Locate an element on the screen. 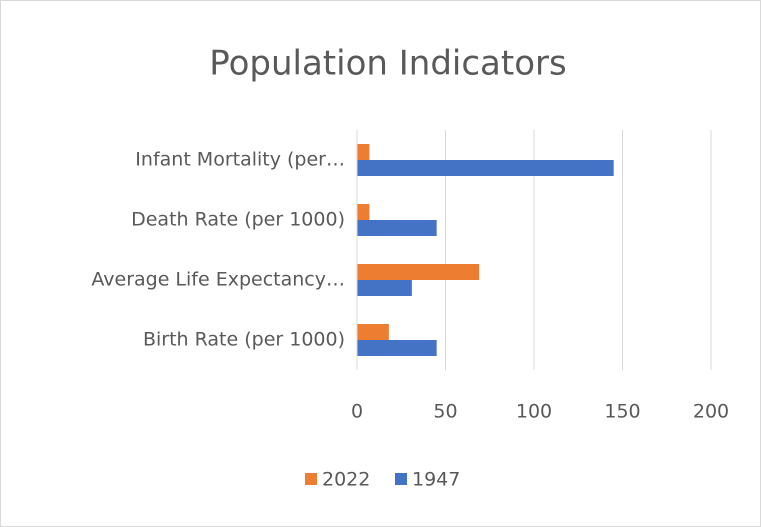  y-tick-label: Death Rate (per 1000) is located at coordinates (238, 220).